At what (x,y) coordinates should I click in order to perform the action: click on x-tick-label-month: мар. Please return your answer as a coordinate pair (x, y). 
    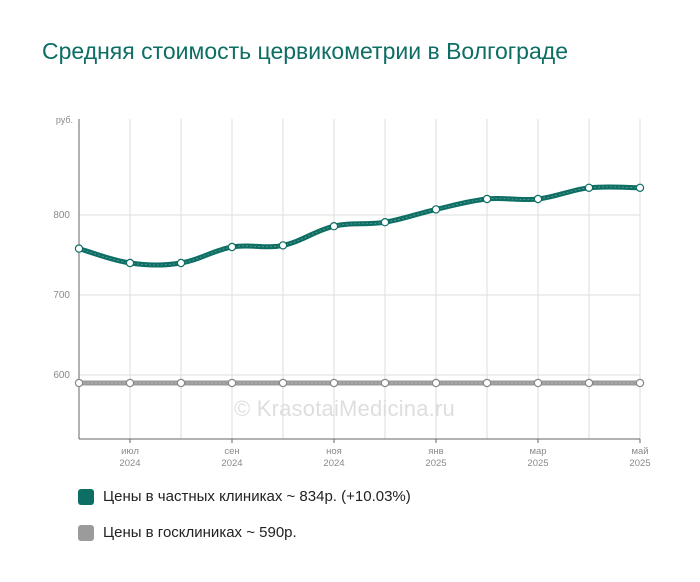
    Looking at the image, I should click on (537, 451).